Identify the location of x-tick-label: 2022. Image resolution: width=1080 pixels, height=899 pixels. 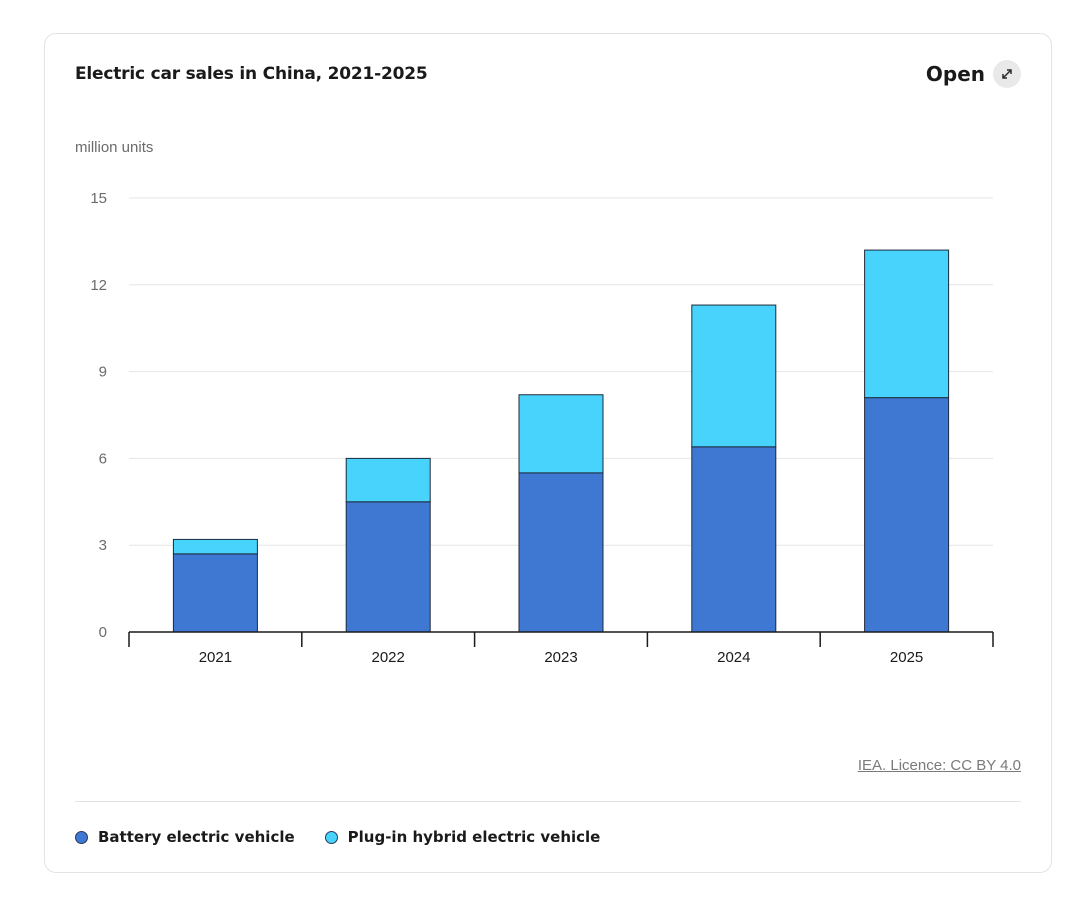
(388, 657).